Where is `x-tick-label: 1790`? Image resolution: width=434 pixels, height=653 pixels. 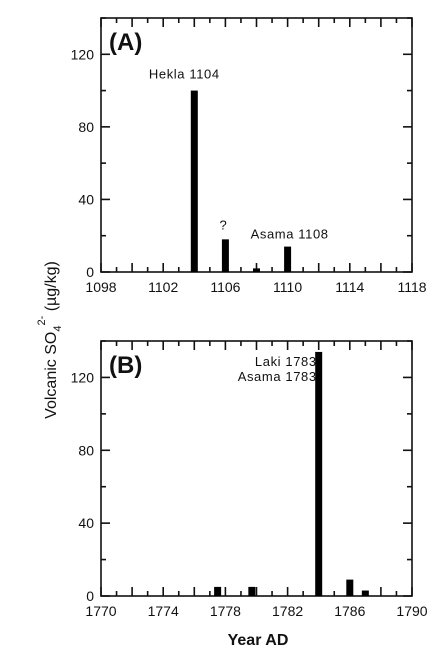
x-tick-label: 1790 is located at coordinates (411, 611).